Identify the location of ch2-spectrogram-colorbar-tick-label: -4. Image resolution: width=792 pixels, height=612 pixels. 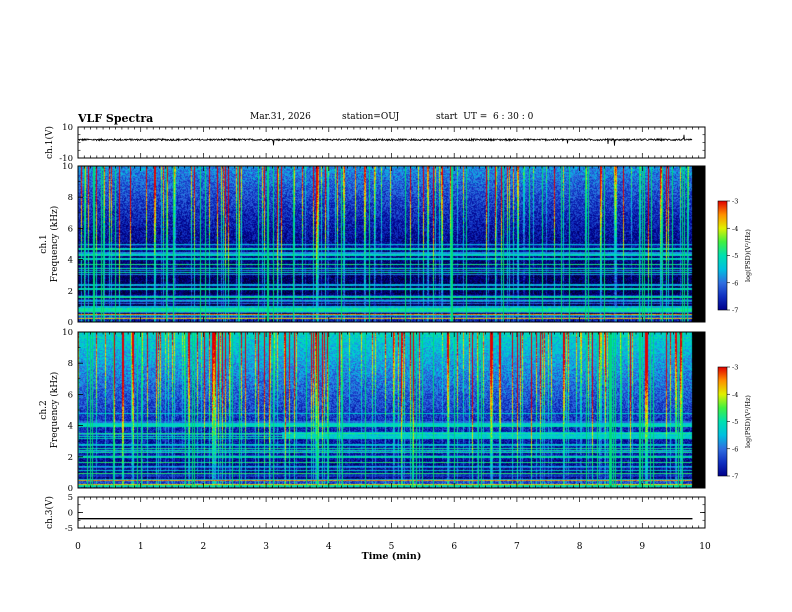
(735, 395).